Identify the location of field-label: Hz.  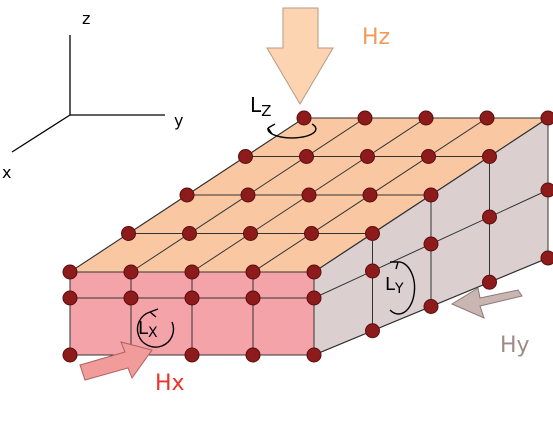
(376, 37).